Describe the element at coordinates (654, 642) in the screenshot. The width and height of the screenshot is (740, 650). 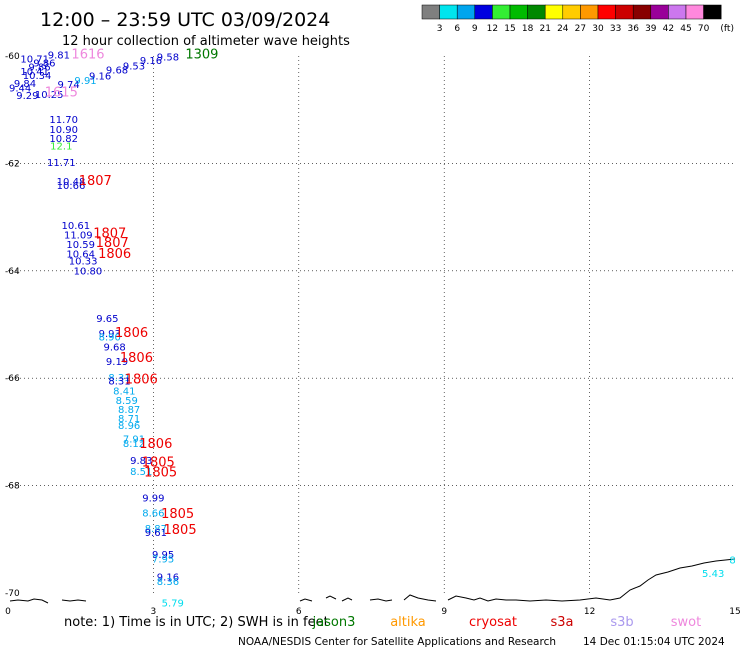
I see `generated-timestamp: 14 Dec 01:15:04 UTC 2024` at that location.